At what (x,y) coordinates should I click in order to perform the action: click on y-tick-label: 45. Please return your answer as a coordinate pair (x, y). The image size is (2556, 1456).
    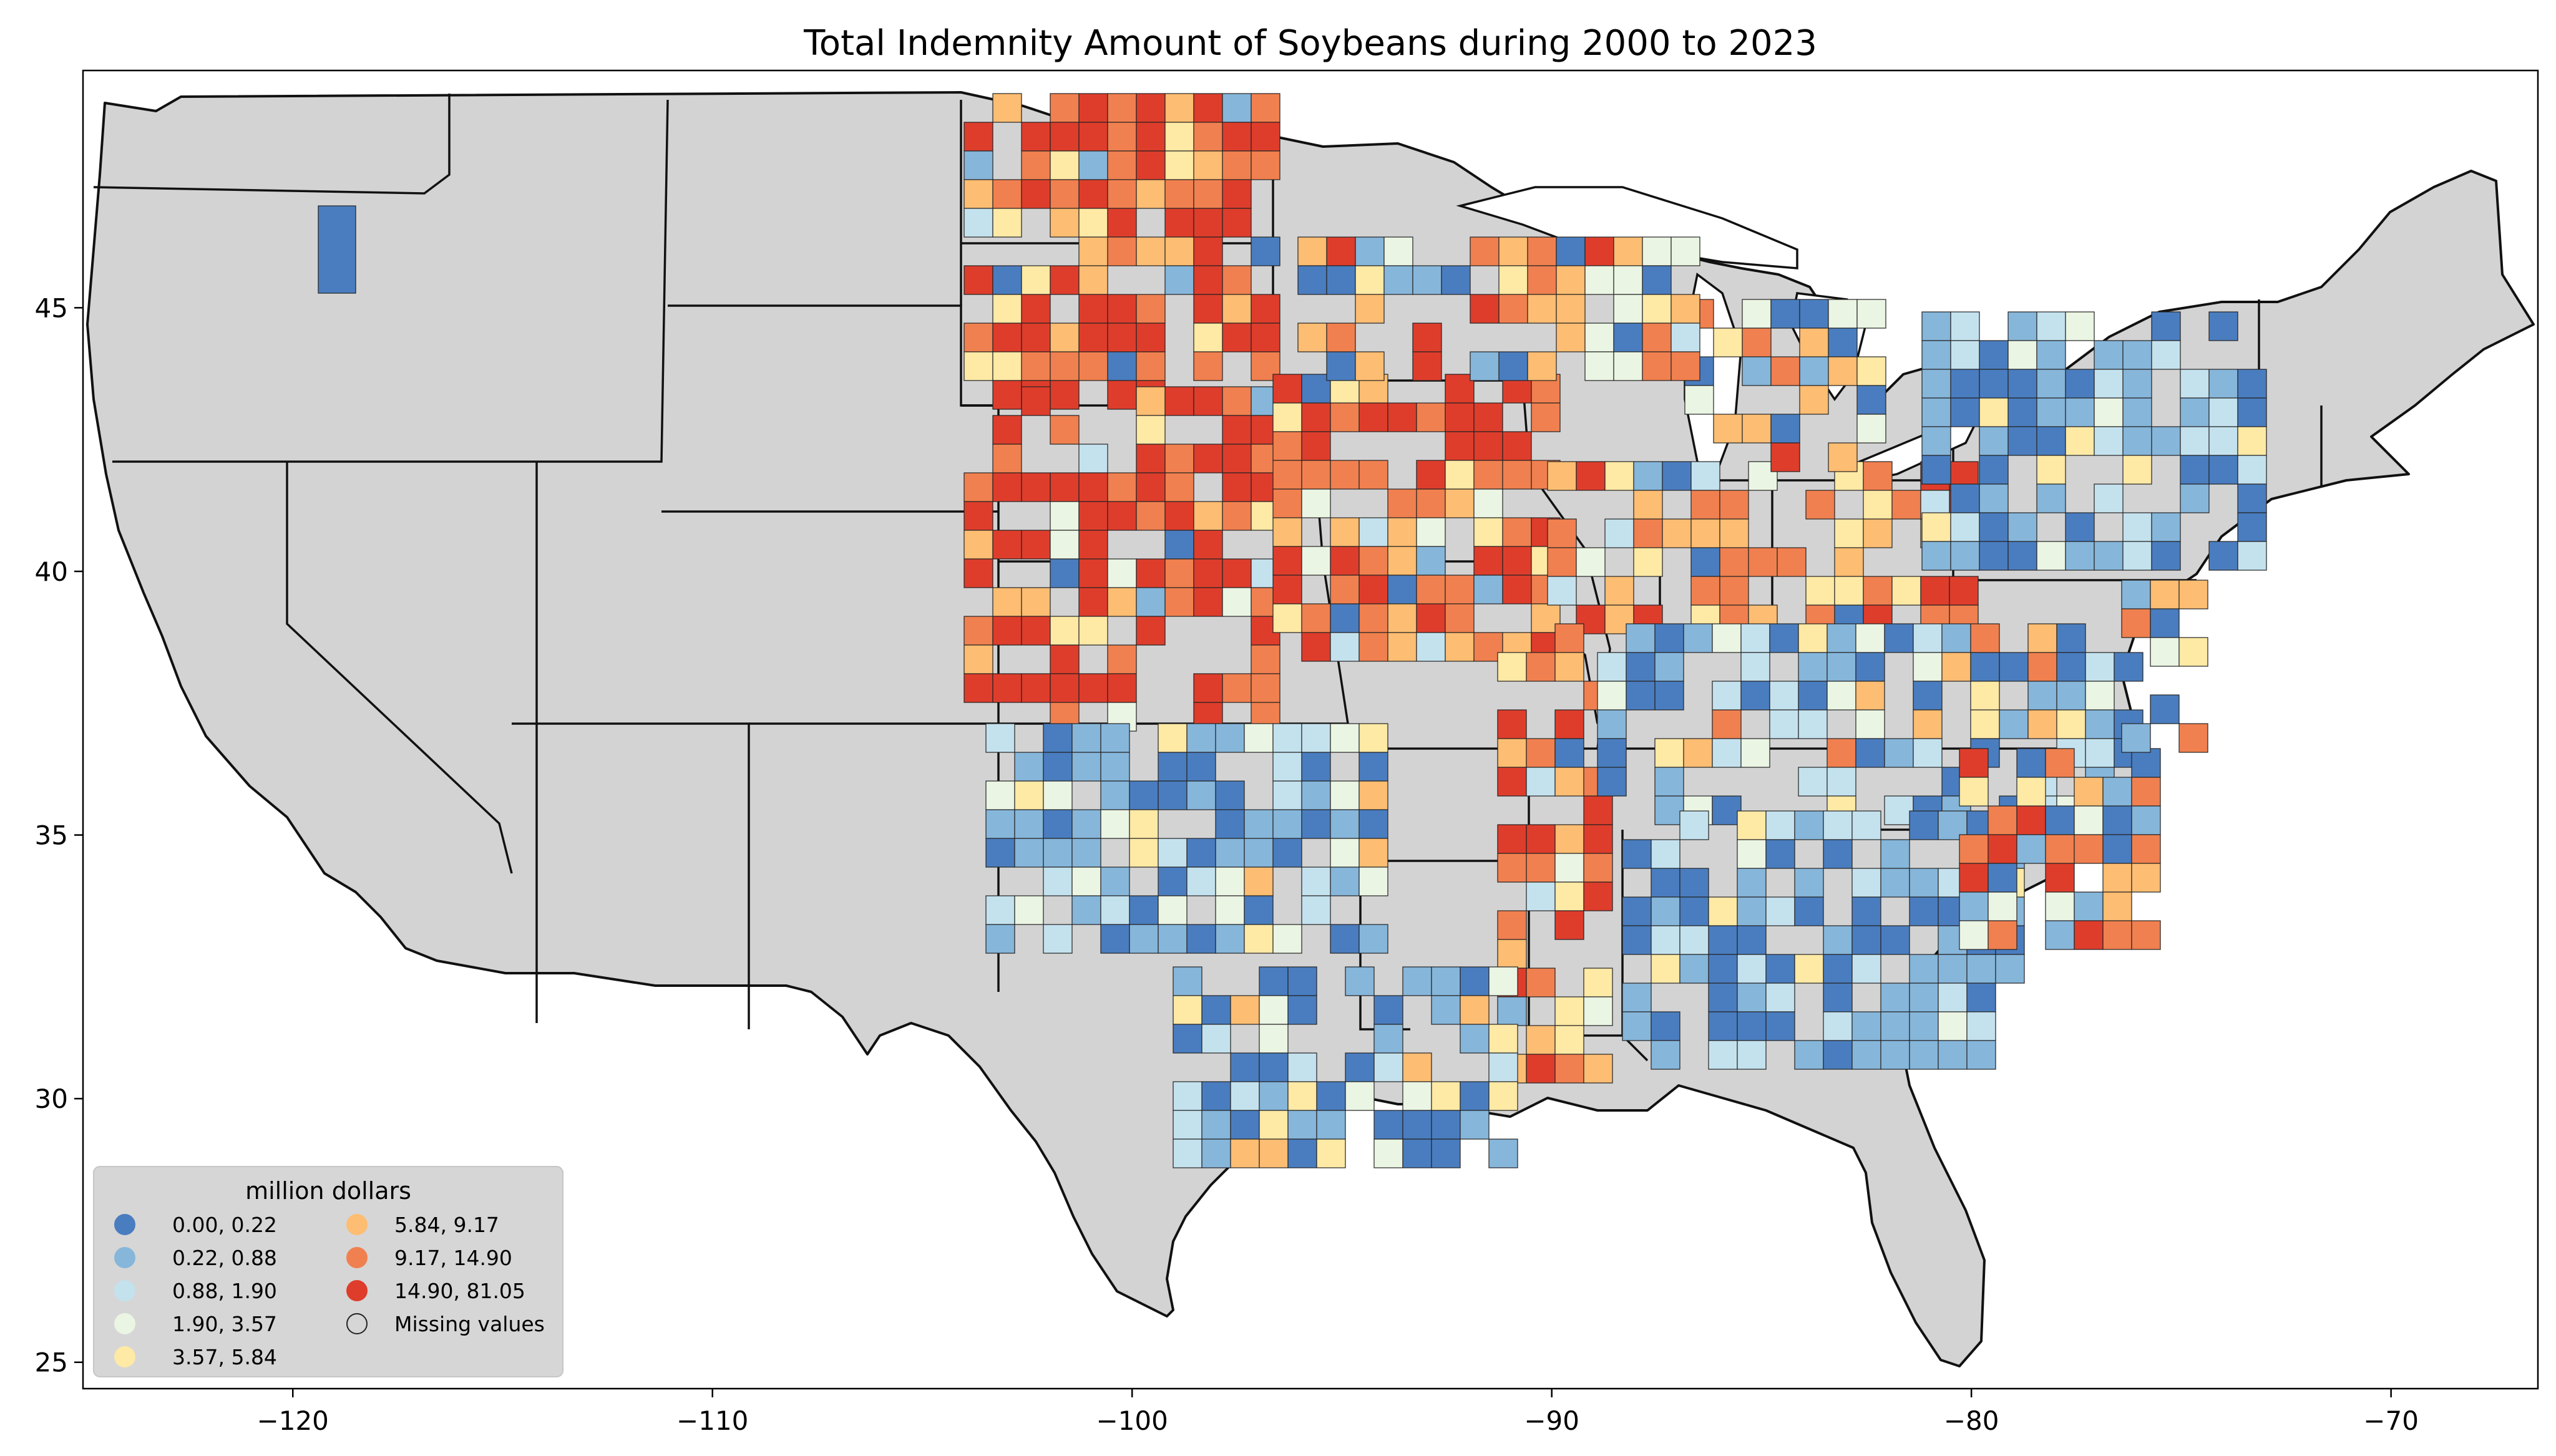
    Looking at the image, I should click on (51, 308).